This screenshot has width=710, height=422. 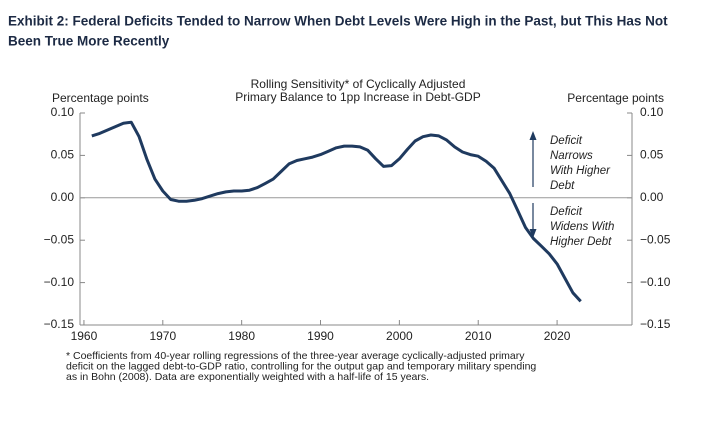 I want to click on x-tick-label: 2010, so click(x=478, y=336).